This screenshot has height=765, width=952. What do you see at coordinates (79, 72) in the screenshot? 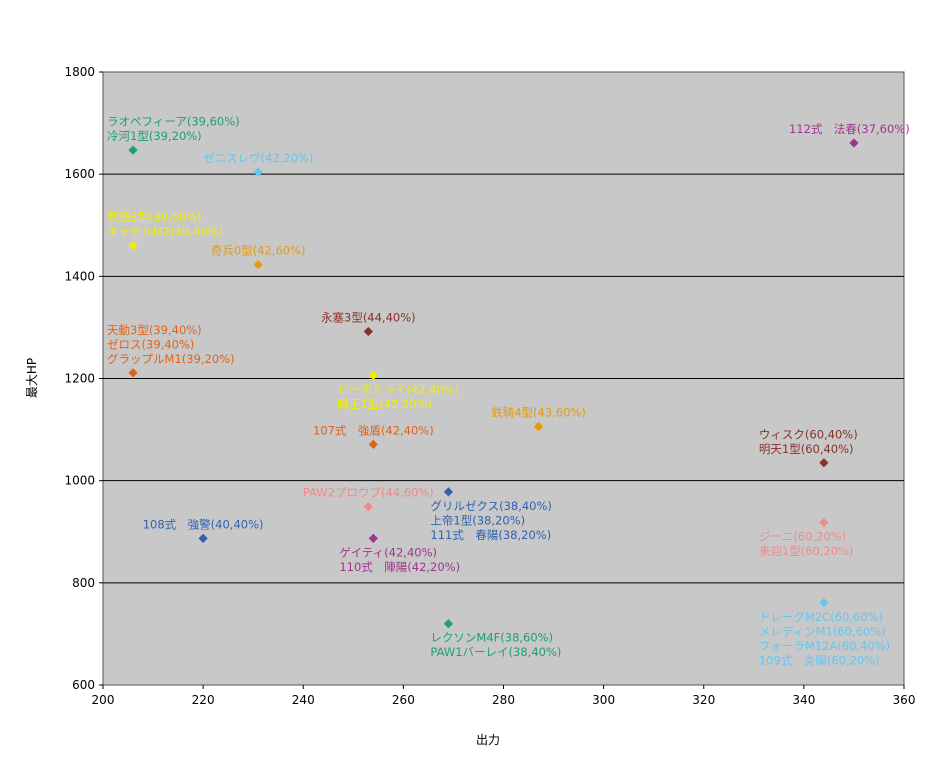
I see `y-tick-label: 1800` at bounding box center [79, 72].